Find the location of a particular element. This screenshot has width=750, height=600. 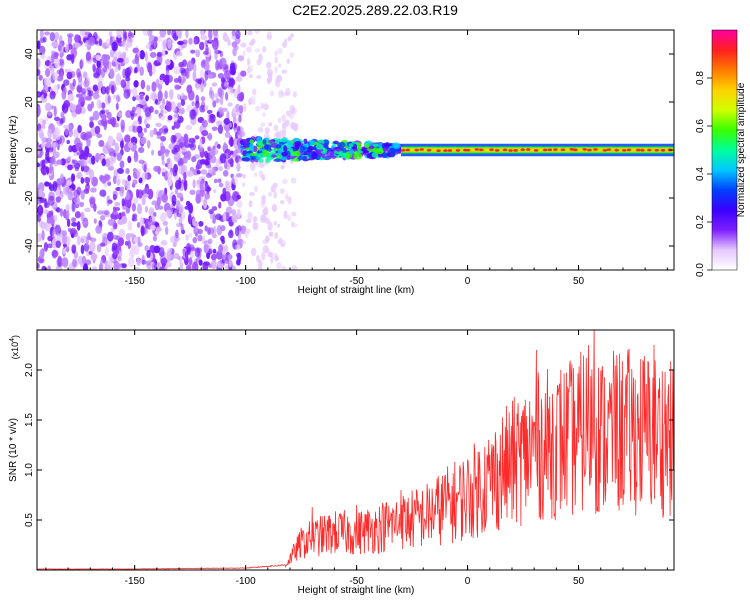

spectrogram-x-tick-label: 0 is located at coordinates (468, 281).